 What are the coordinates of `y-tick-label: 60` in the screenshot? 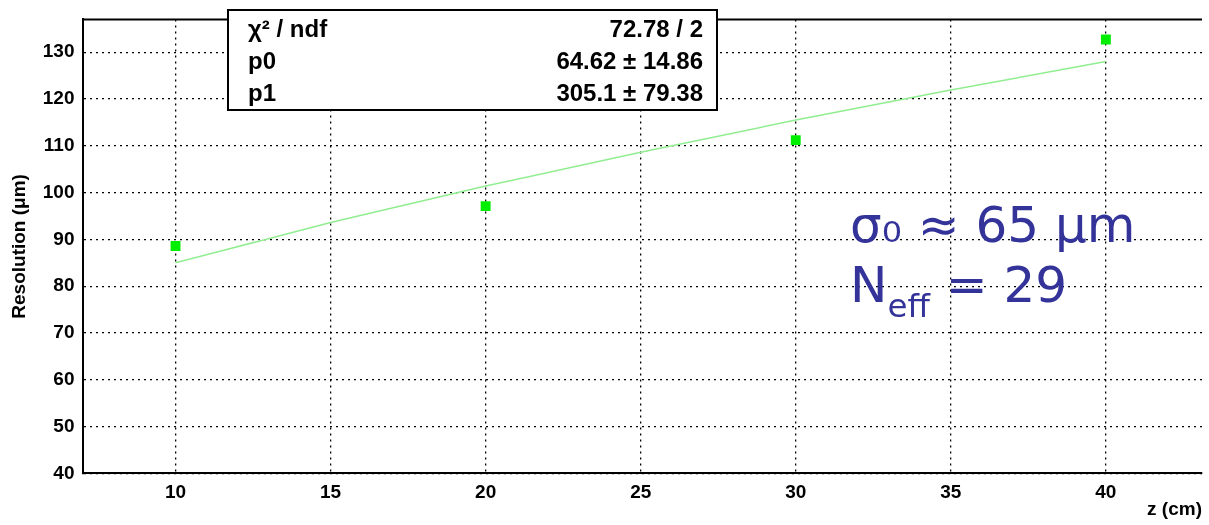 It's located at (64, 379).